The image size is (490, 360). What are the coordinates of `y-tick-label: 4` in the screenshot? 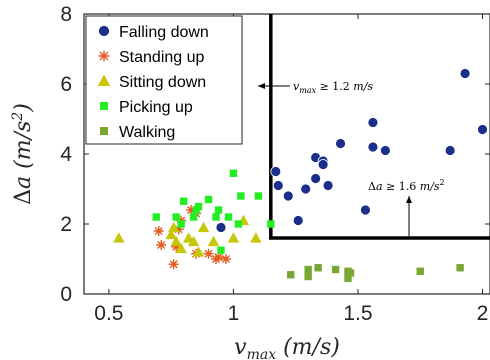 It's located at (66, 154).